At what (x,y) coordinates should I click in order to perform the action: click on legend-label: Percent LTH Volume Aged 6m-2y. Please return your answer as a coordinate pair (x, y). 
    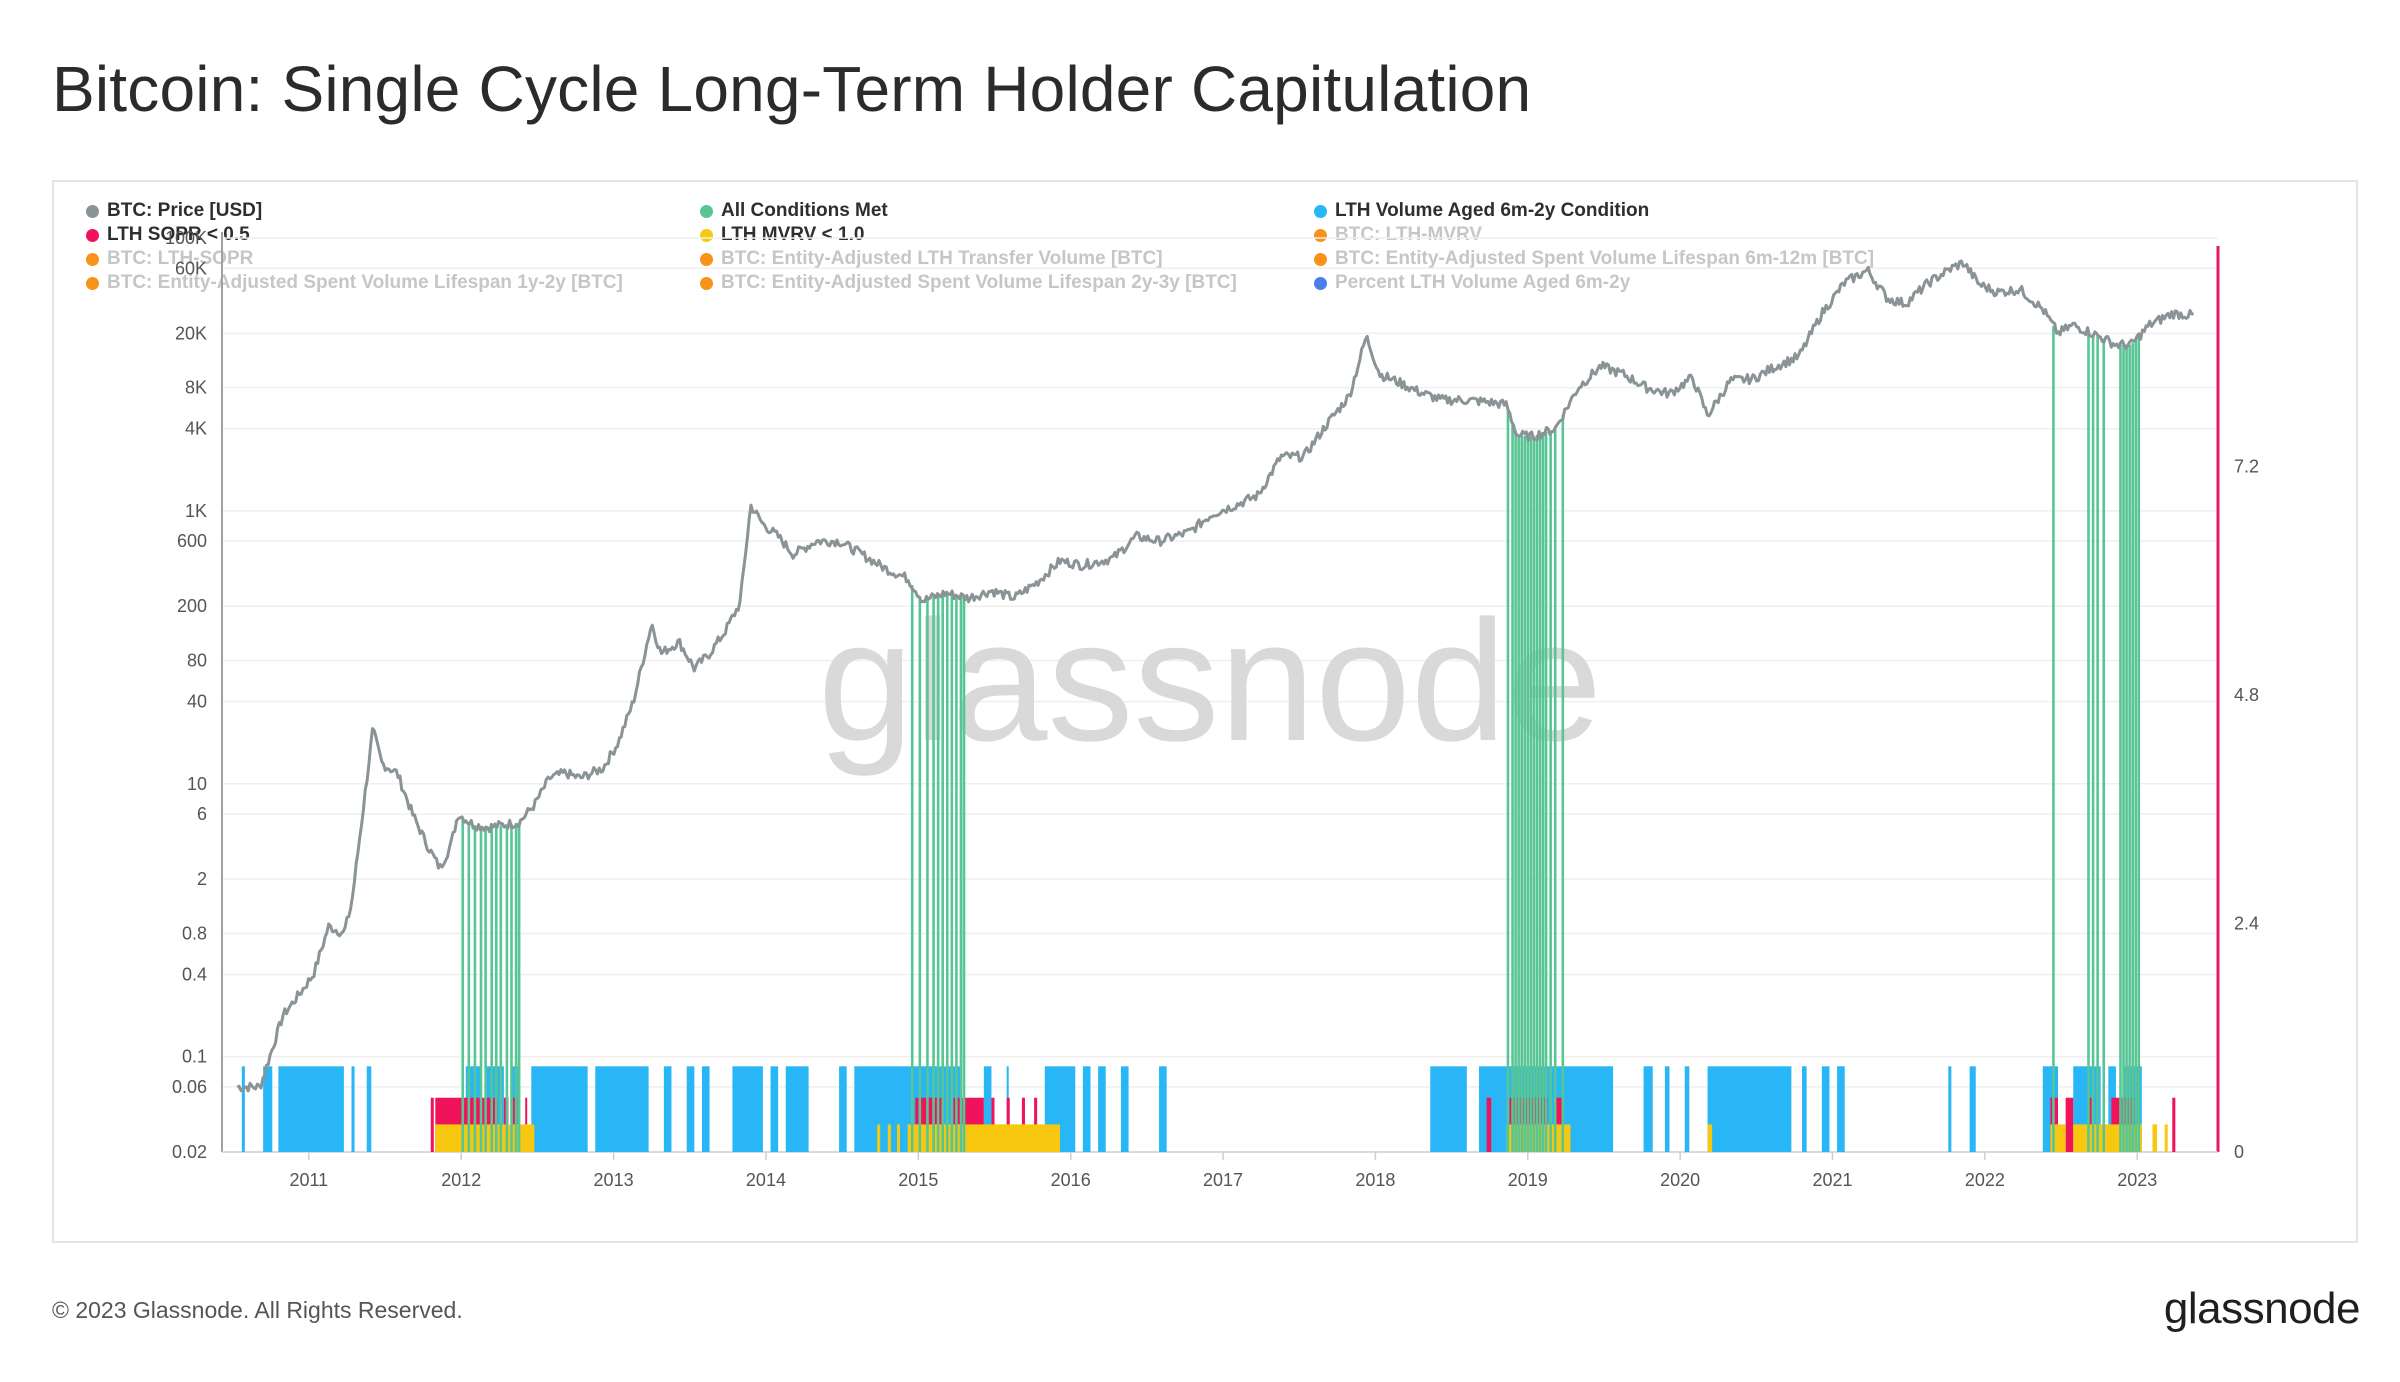
    Looking at the image, I should click on (1483, 282).